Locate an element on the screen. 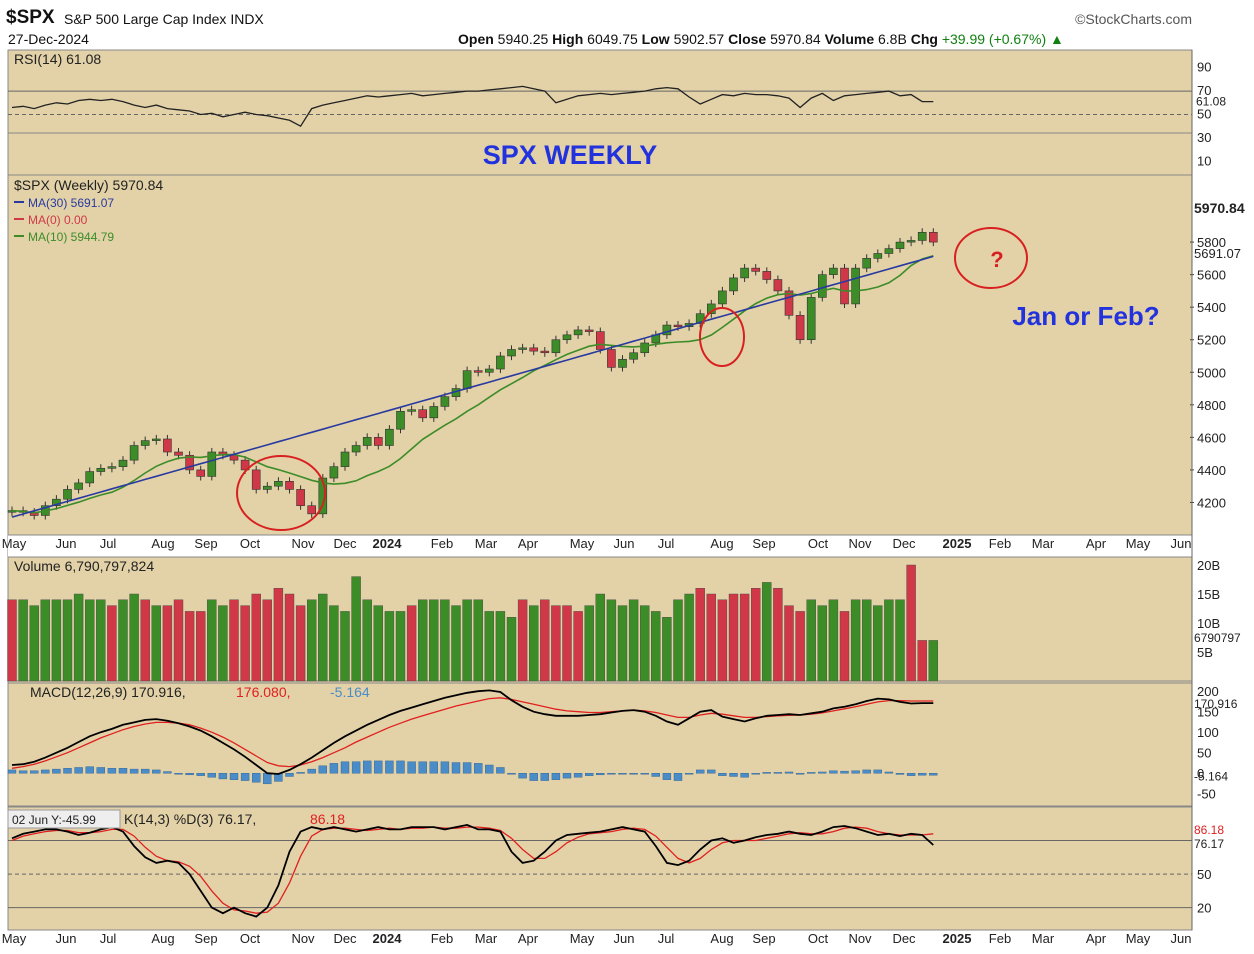 The width and height of the screenshot is (1254, 954). macd-title: MACD(12,26,9) 170.916, is located at coordinates (108, 692).